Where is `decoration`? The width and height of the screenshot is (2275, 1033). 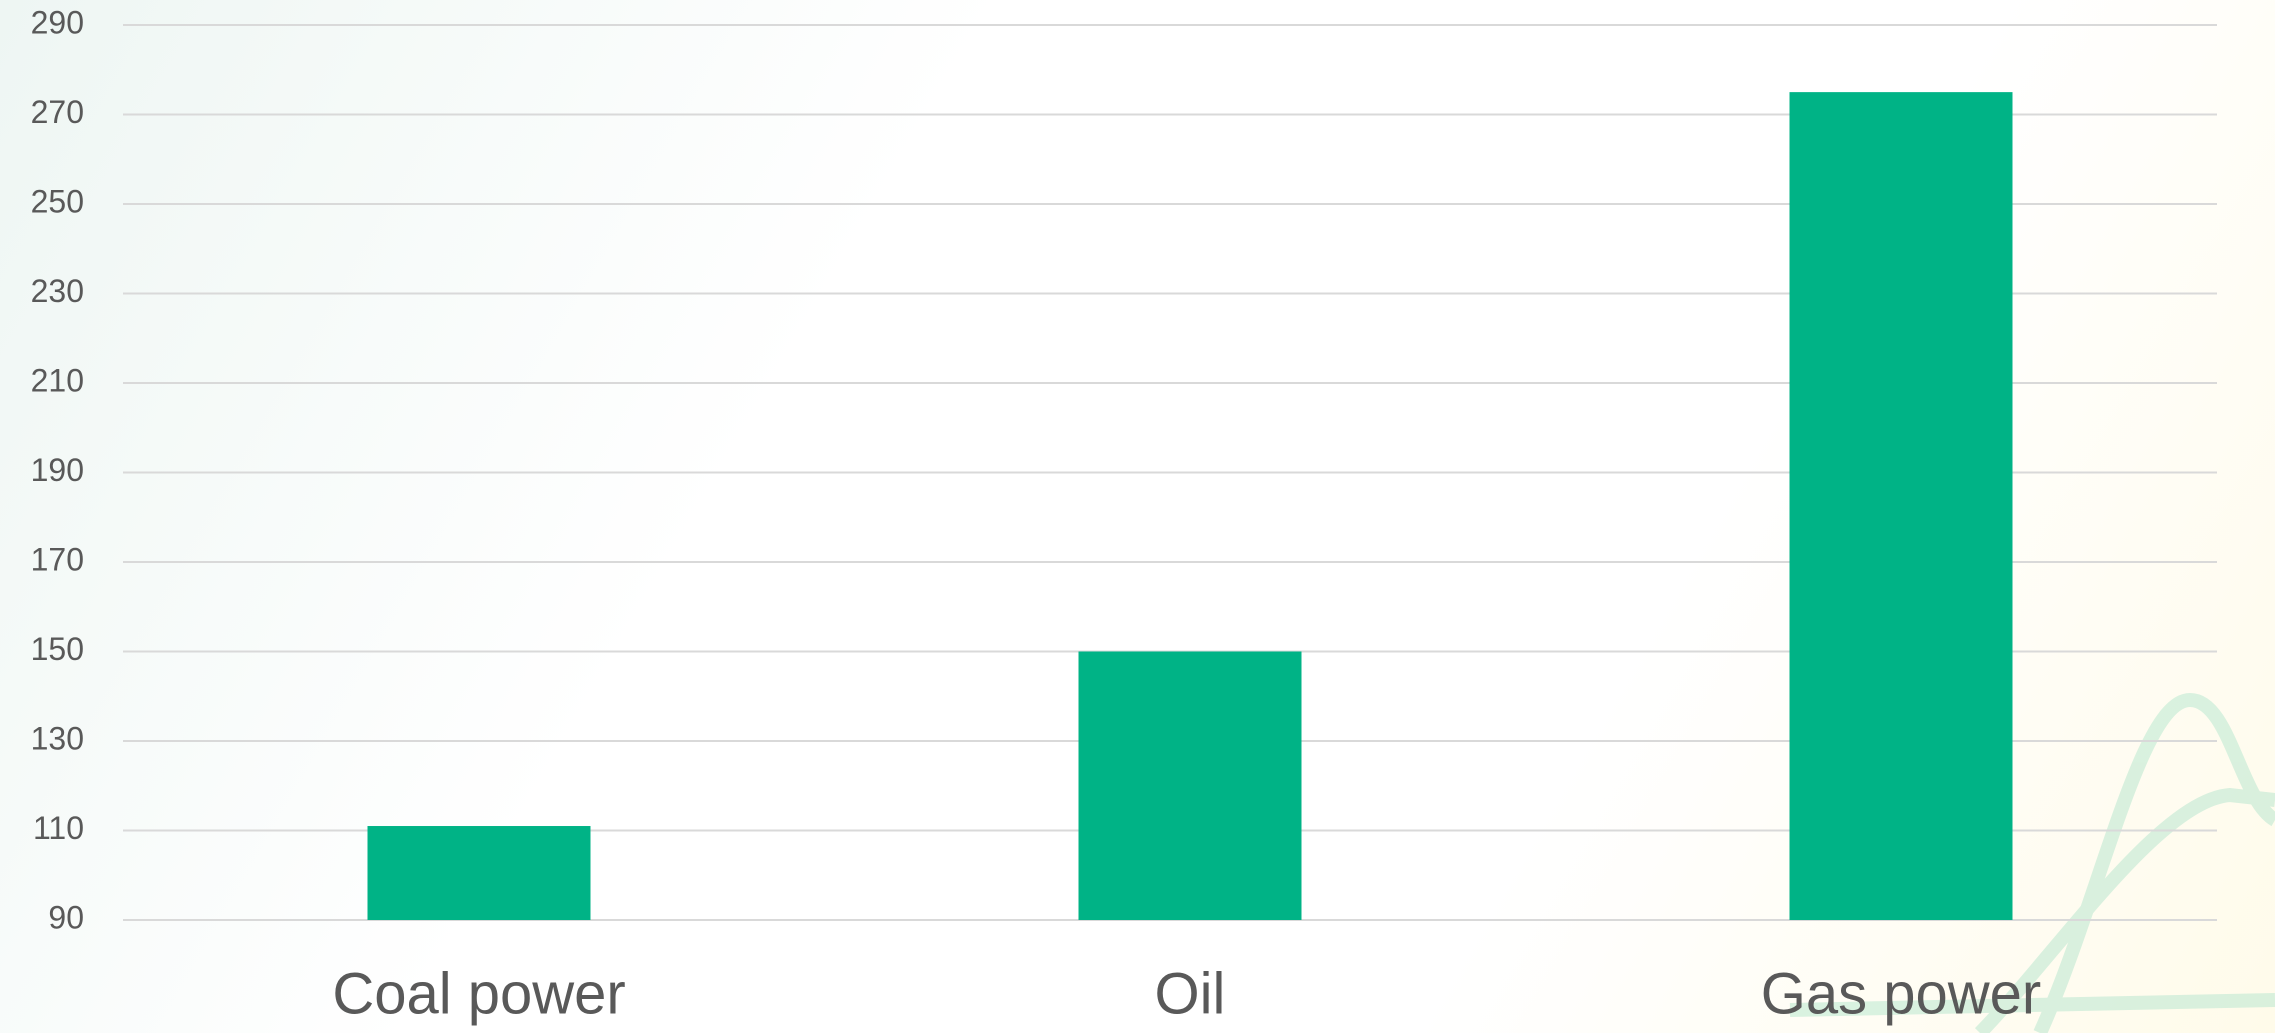 decoration is located at coordinates (2032, 862).